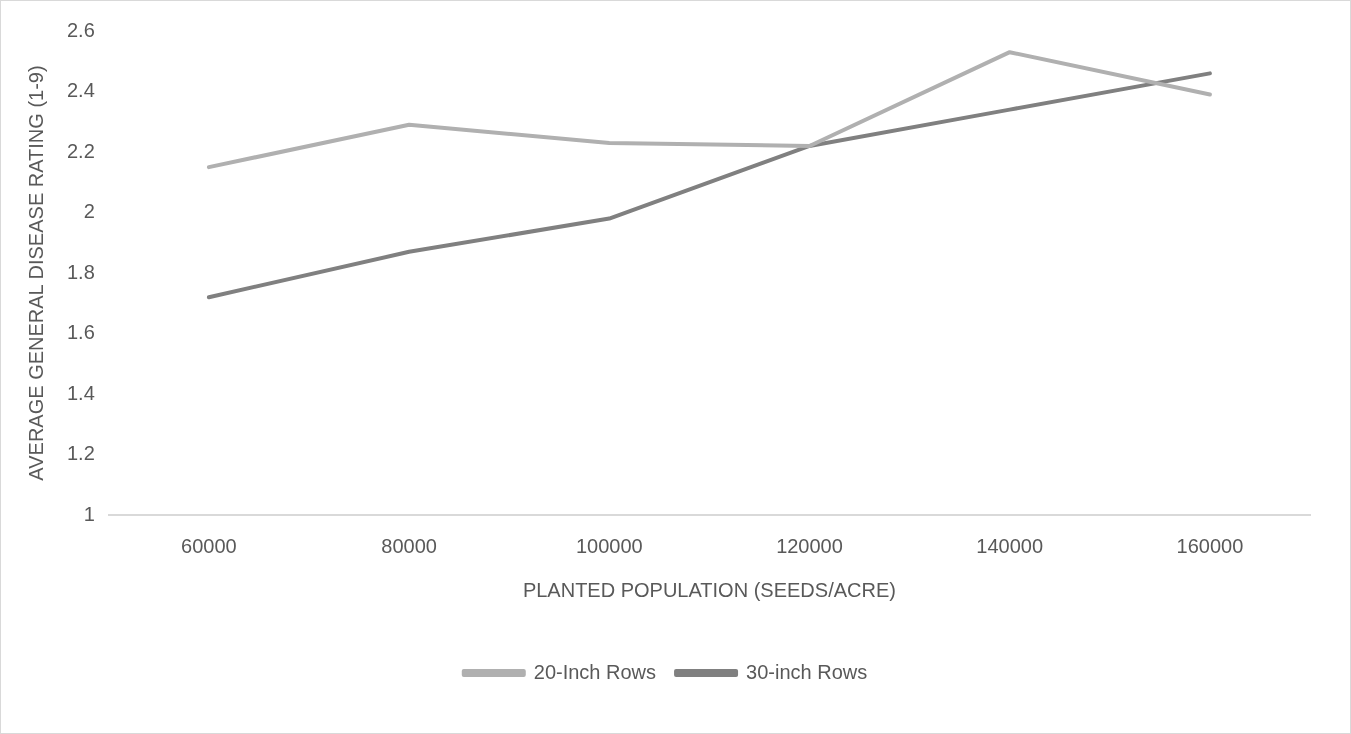  I want to click on y-tick-label: 2.2, so click(80, 150).